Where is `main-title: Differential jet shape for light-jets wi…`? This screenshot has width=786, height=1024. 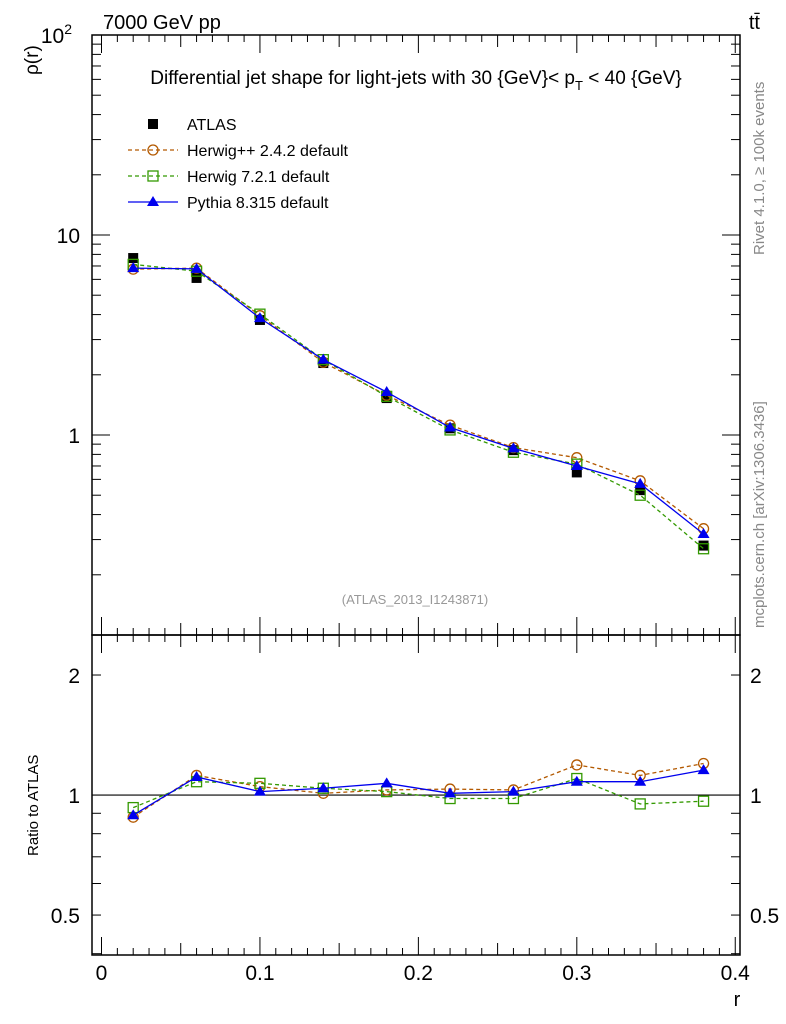 main-title: Differential jet shape for light-jets wi… is located at coordinates (416, 80).